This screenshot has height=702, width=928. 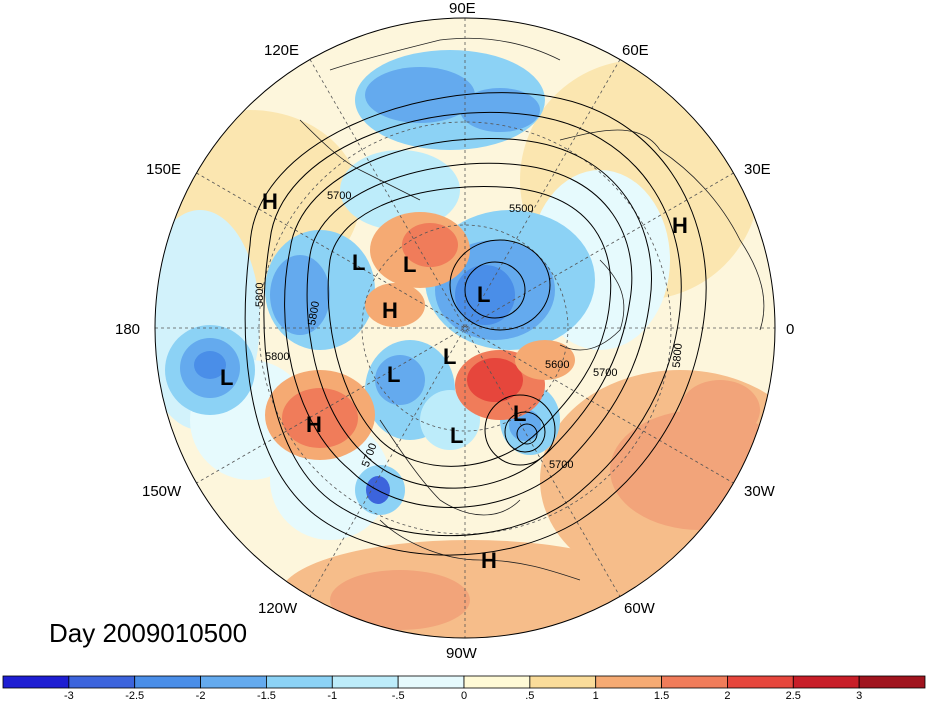 What do you see at coordinates (127, 329) in the screenshot?
I see `lon-label-180: 180` at bounding box center [127, 329].